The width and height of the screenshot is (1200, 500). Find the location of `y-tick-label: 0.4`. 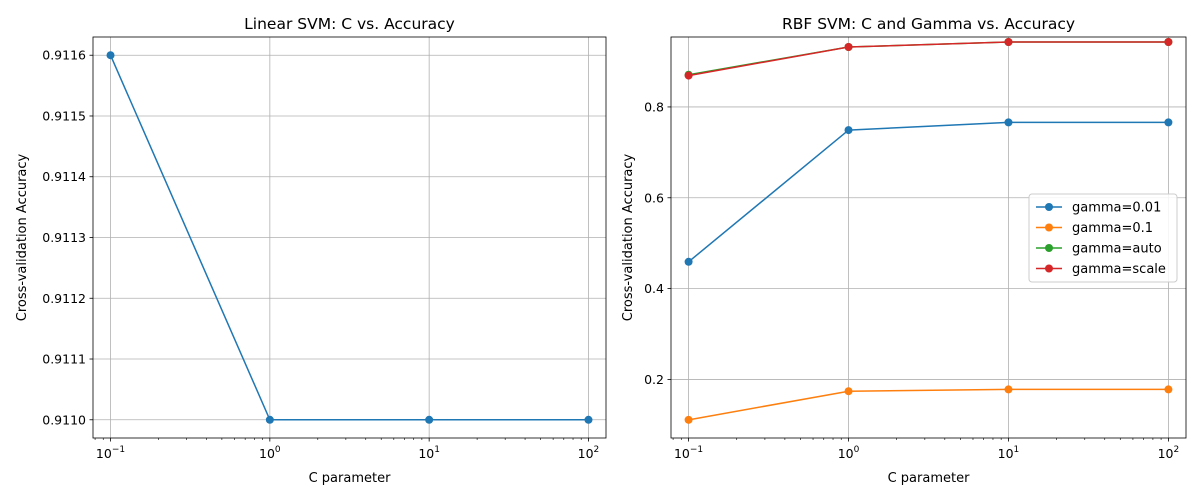

y-tick-label: 0.4 is located at coordinates (654, 288).